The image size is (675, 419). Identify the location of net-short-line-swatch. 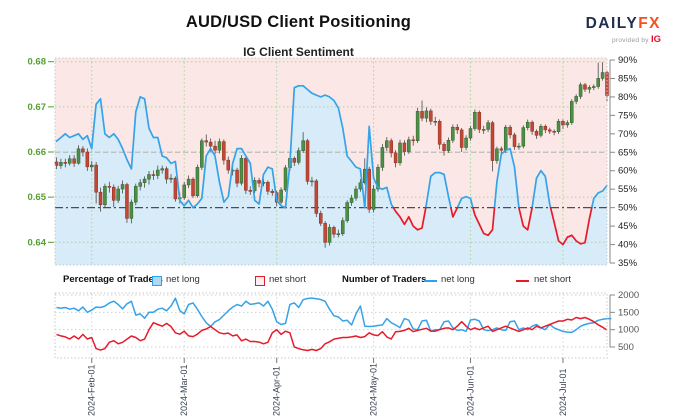
(522, 281).